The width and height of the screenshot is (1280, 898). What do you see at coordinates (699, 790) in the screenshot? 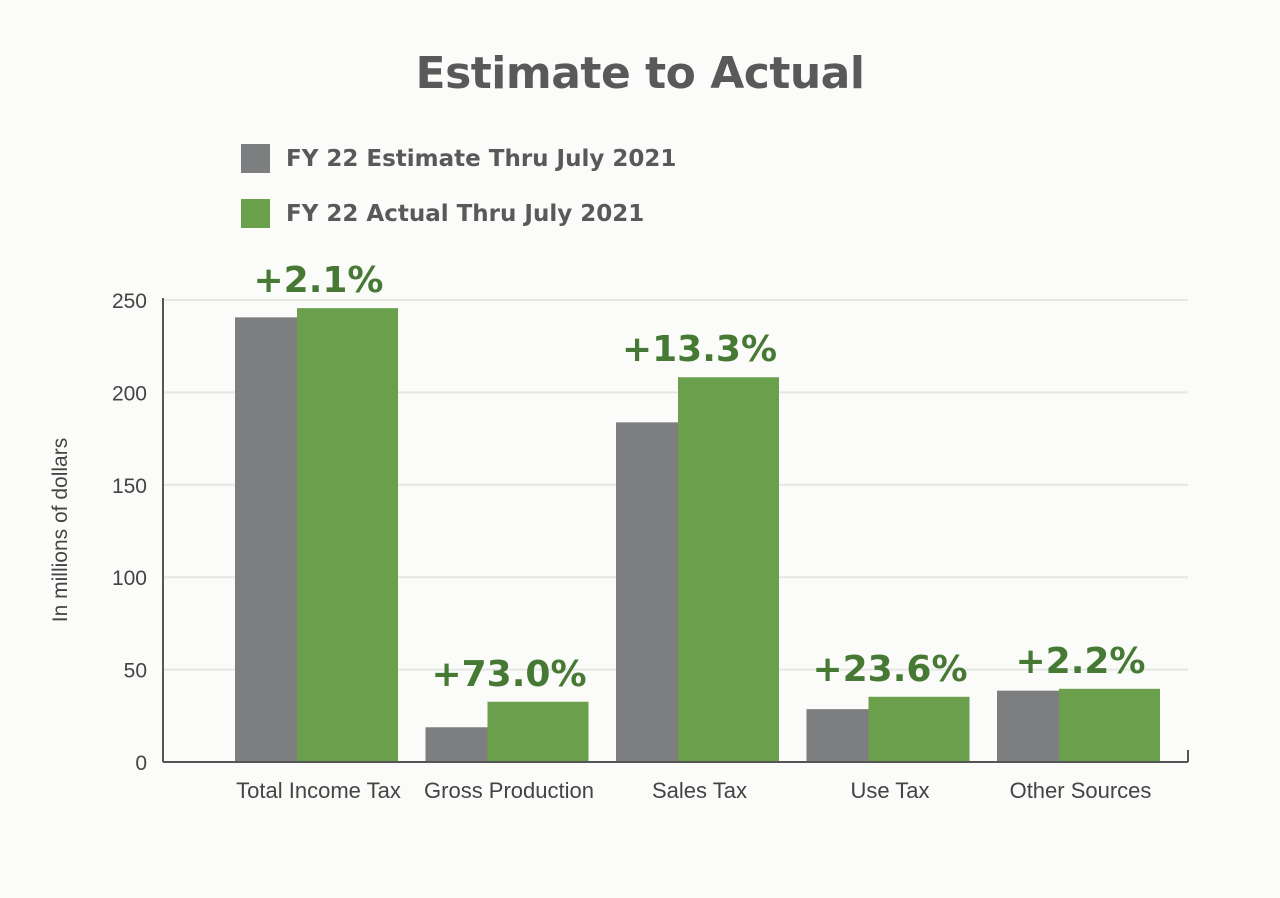
I see `x-tick-label: Sales Tax` at bounding box center [699, 790].